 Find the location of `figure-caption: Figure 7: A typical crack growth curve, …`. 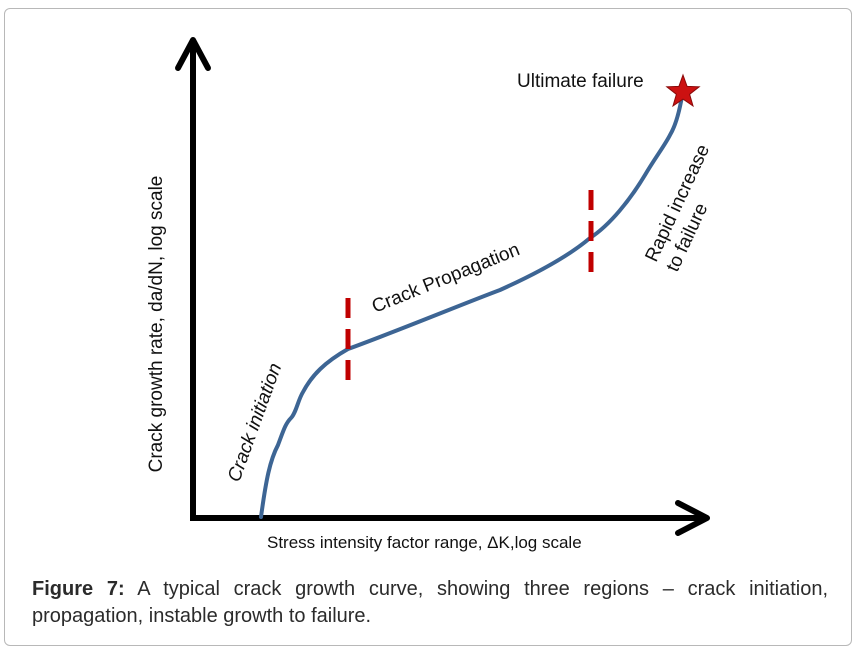

figure-caption: Figure 7: A typical crack growth curve, … is located at coordinates (430, 603).